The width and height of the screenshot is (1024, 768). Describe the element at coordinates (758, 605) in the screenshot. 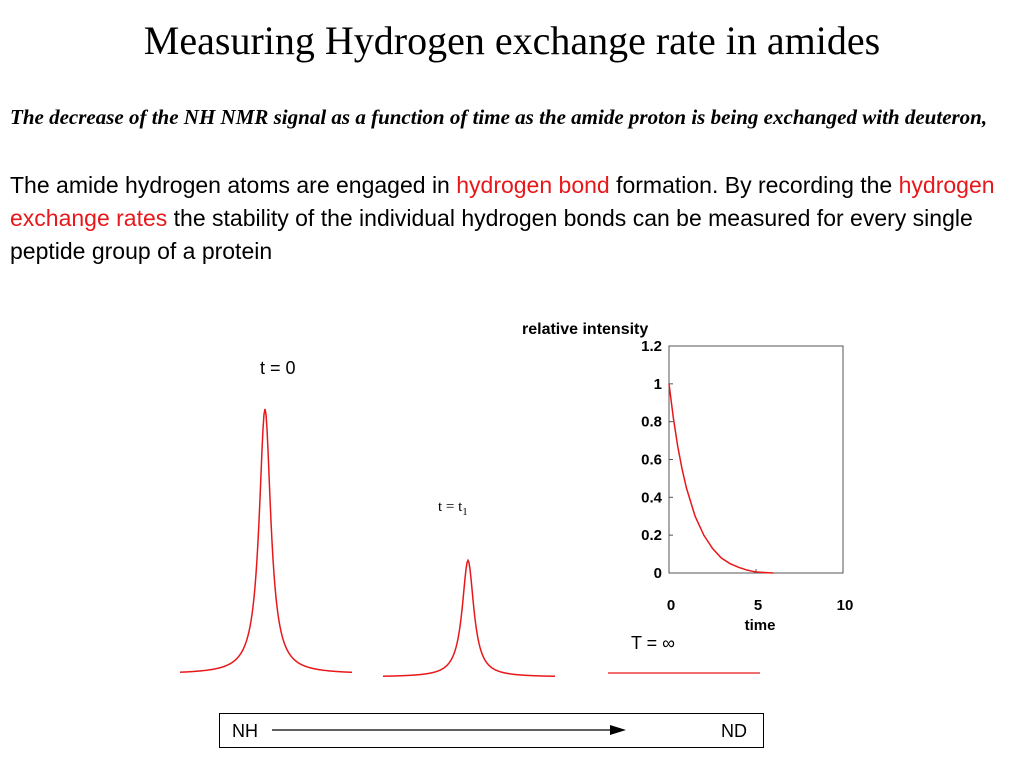

I see `x-tick-label: 5` at that location.